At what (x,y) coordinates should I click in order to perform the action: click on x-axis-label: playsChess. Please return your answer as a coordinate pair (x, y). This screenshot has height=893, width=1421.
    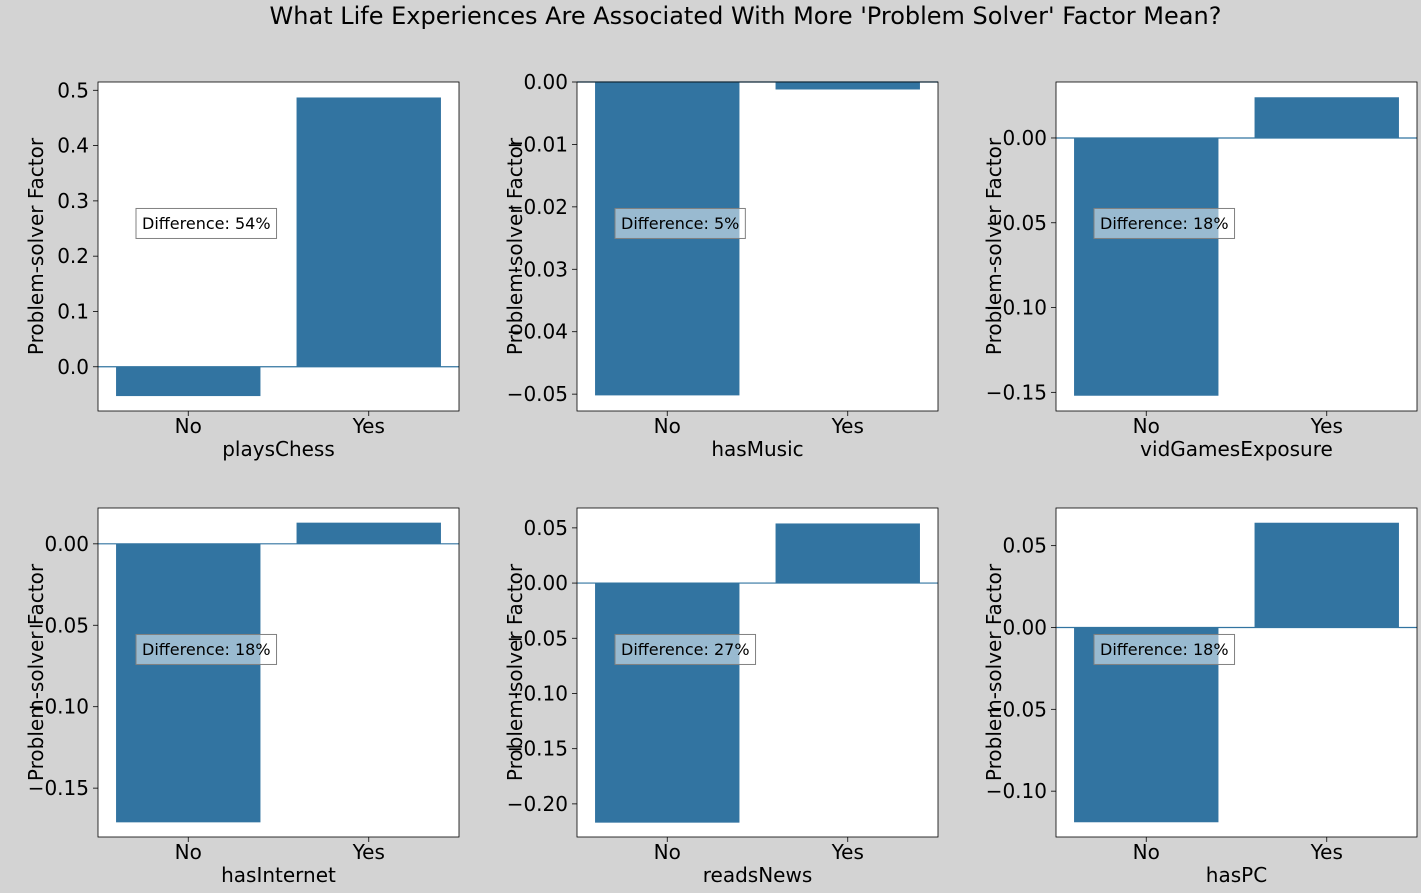
    Looking at the image, I should click on (278, 449).